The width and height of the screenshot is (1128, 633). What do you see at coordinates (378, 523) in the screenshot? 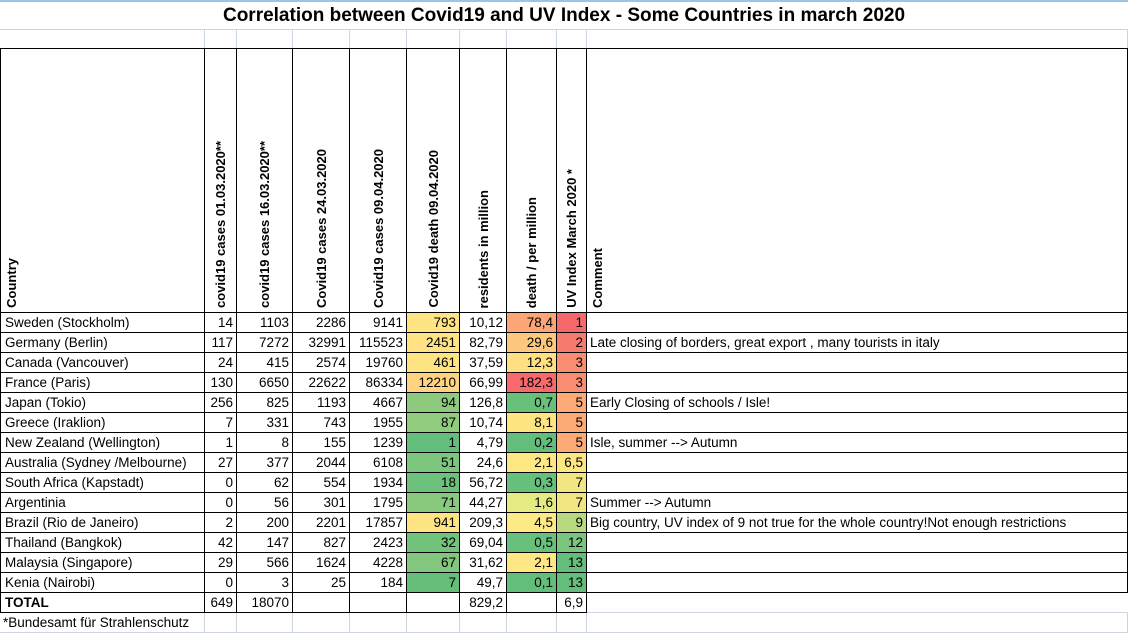
I see `cell-cases-09-04-2020: 17857` at bounding box center [378, 523].